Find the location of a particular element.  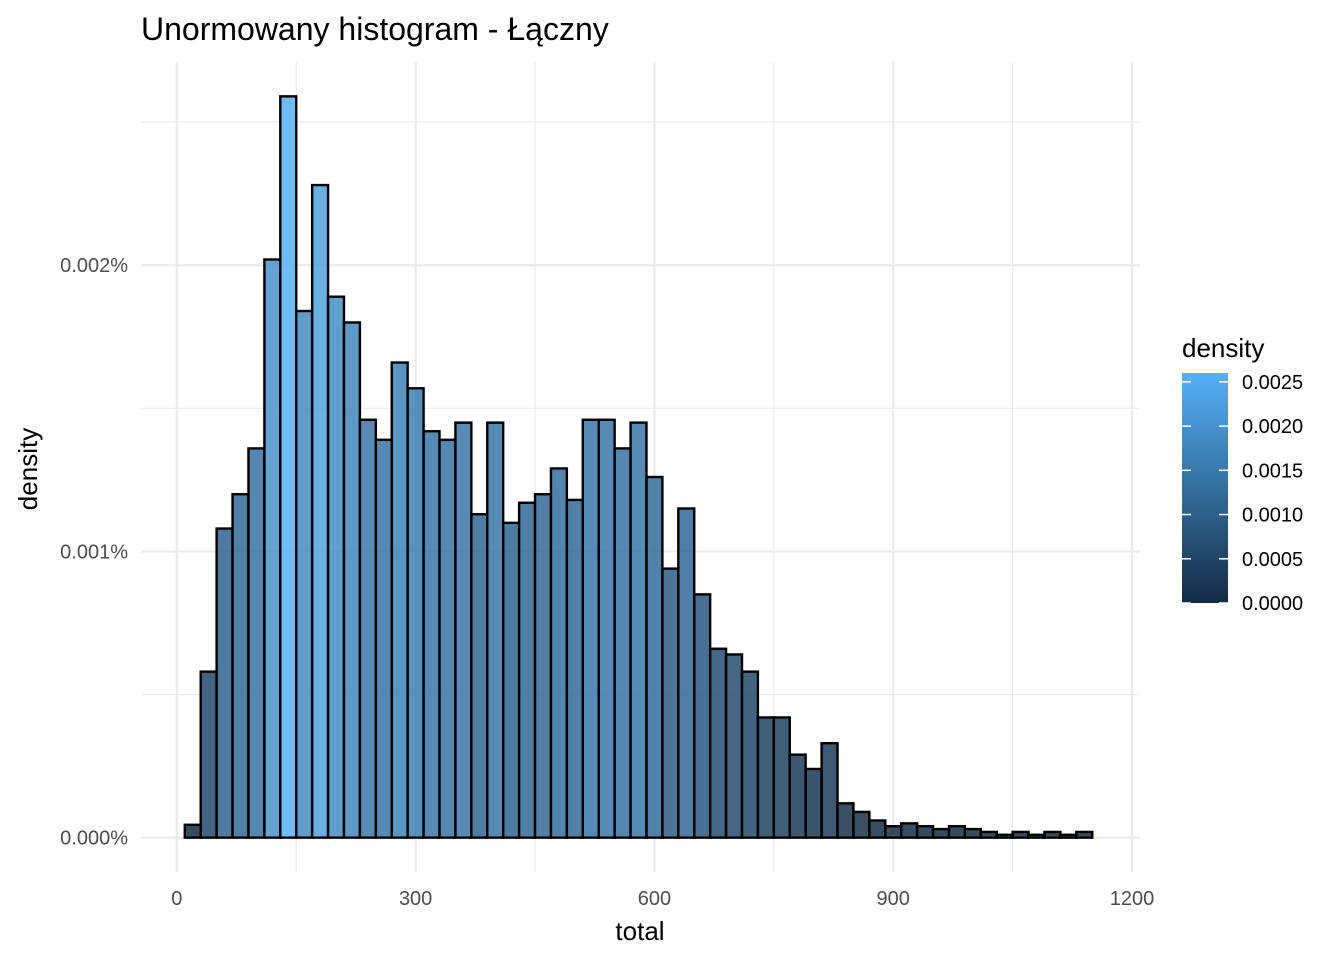

x-axis-ticks: 0 300 600 900 1200 is located at coordinates (662, 899).